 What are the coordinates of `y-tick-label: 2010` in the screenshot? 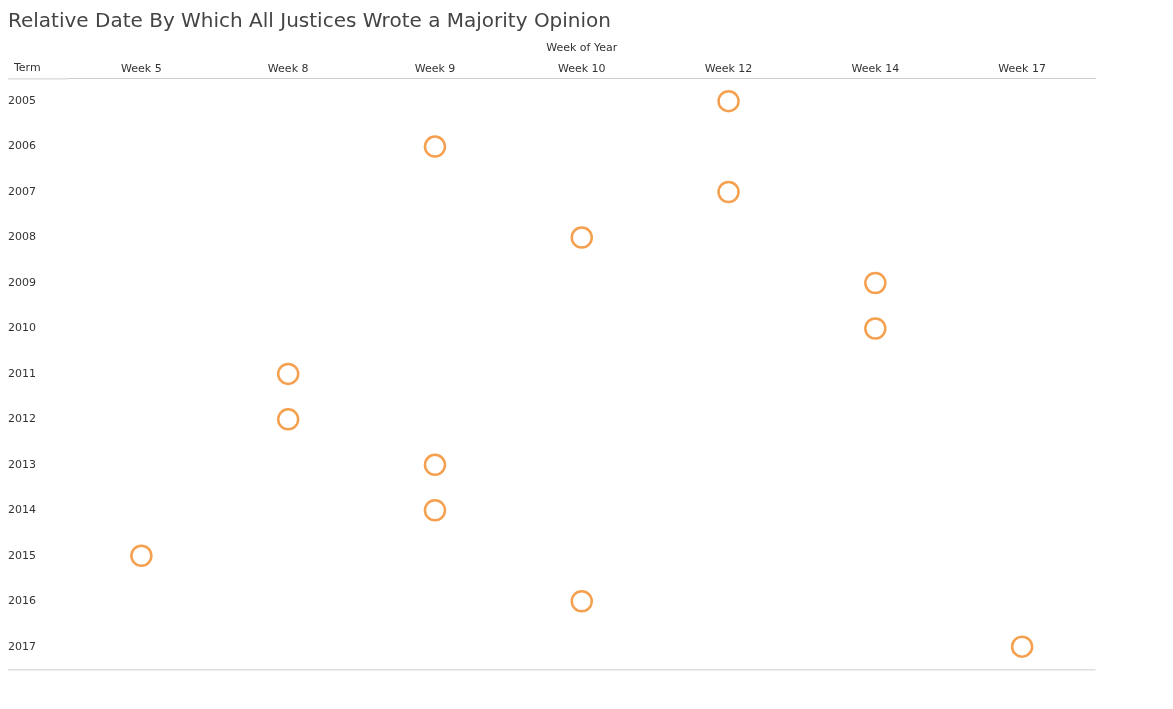 It's located at (22, 328).